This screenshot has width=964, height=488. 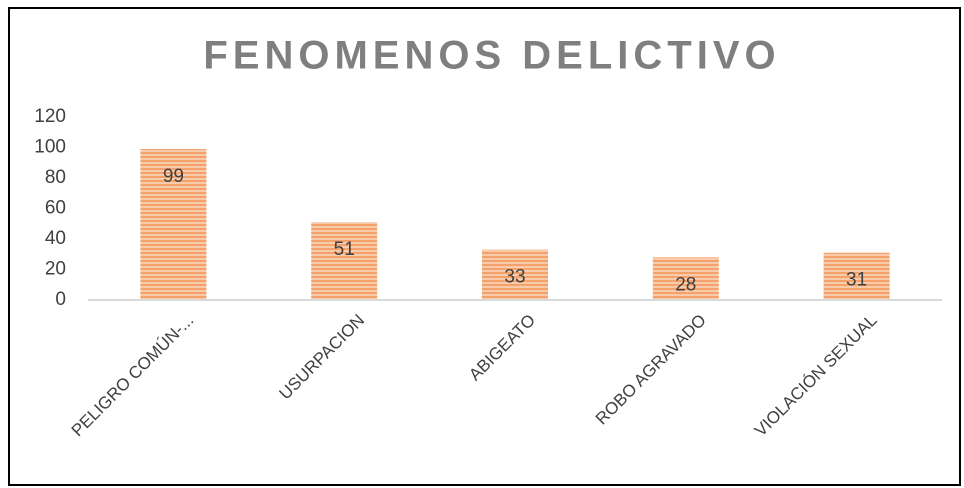 What do you see at coordinates (60, 299) in the screenshot?
I see `y-tick-label: 0` at bounding box center [60, 299].